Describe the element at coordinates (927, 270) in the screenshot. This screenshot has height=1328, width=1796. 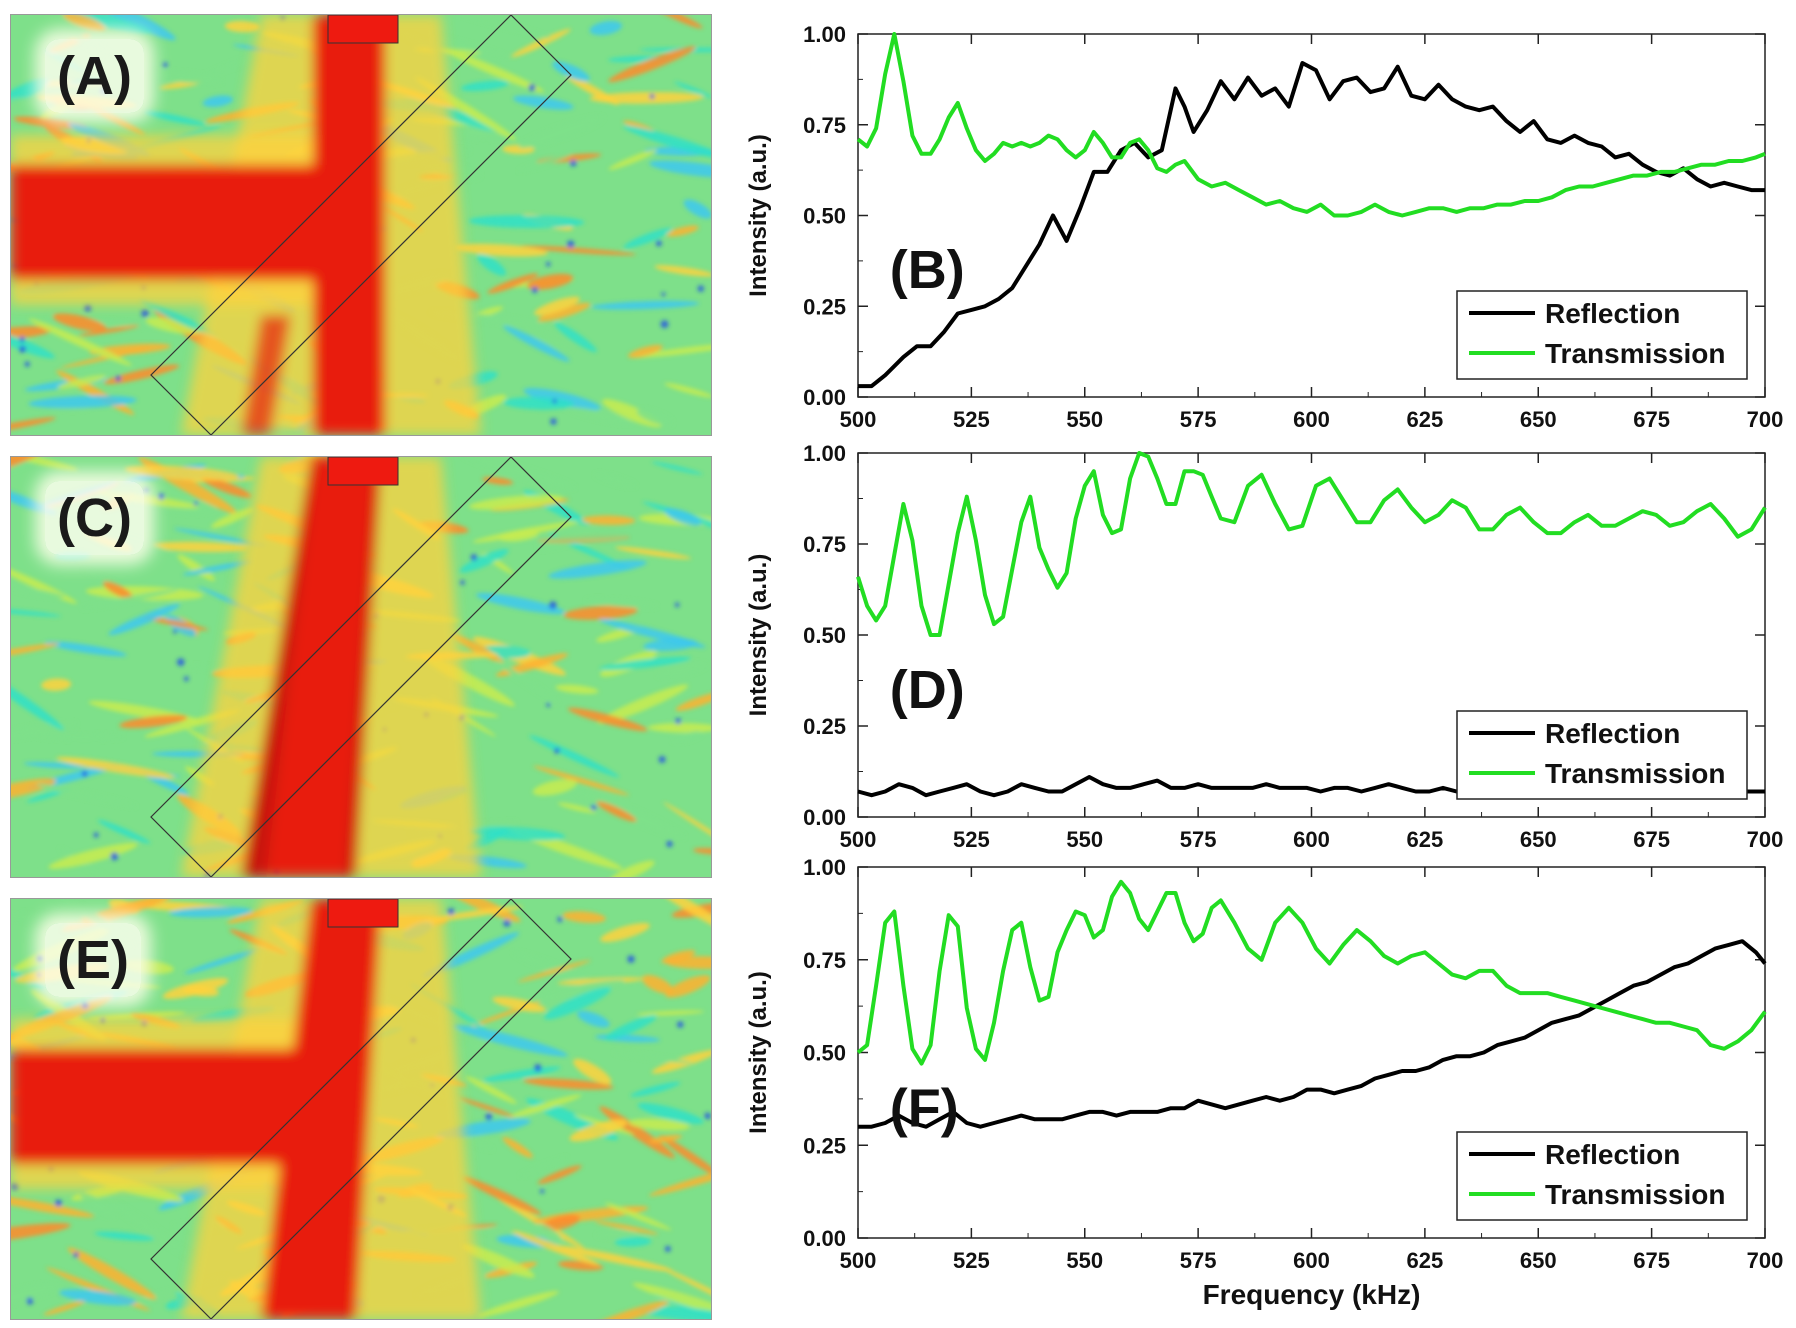
I see `panel-label-b: (B)` at that location.